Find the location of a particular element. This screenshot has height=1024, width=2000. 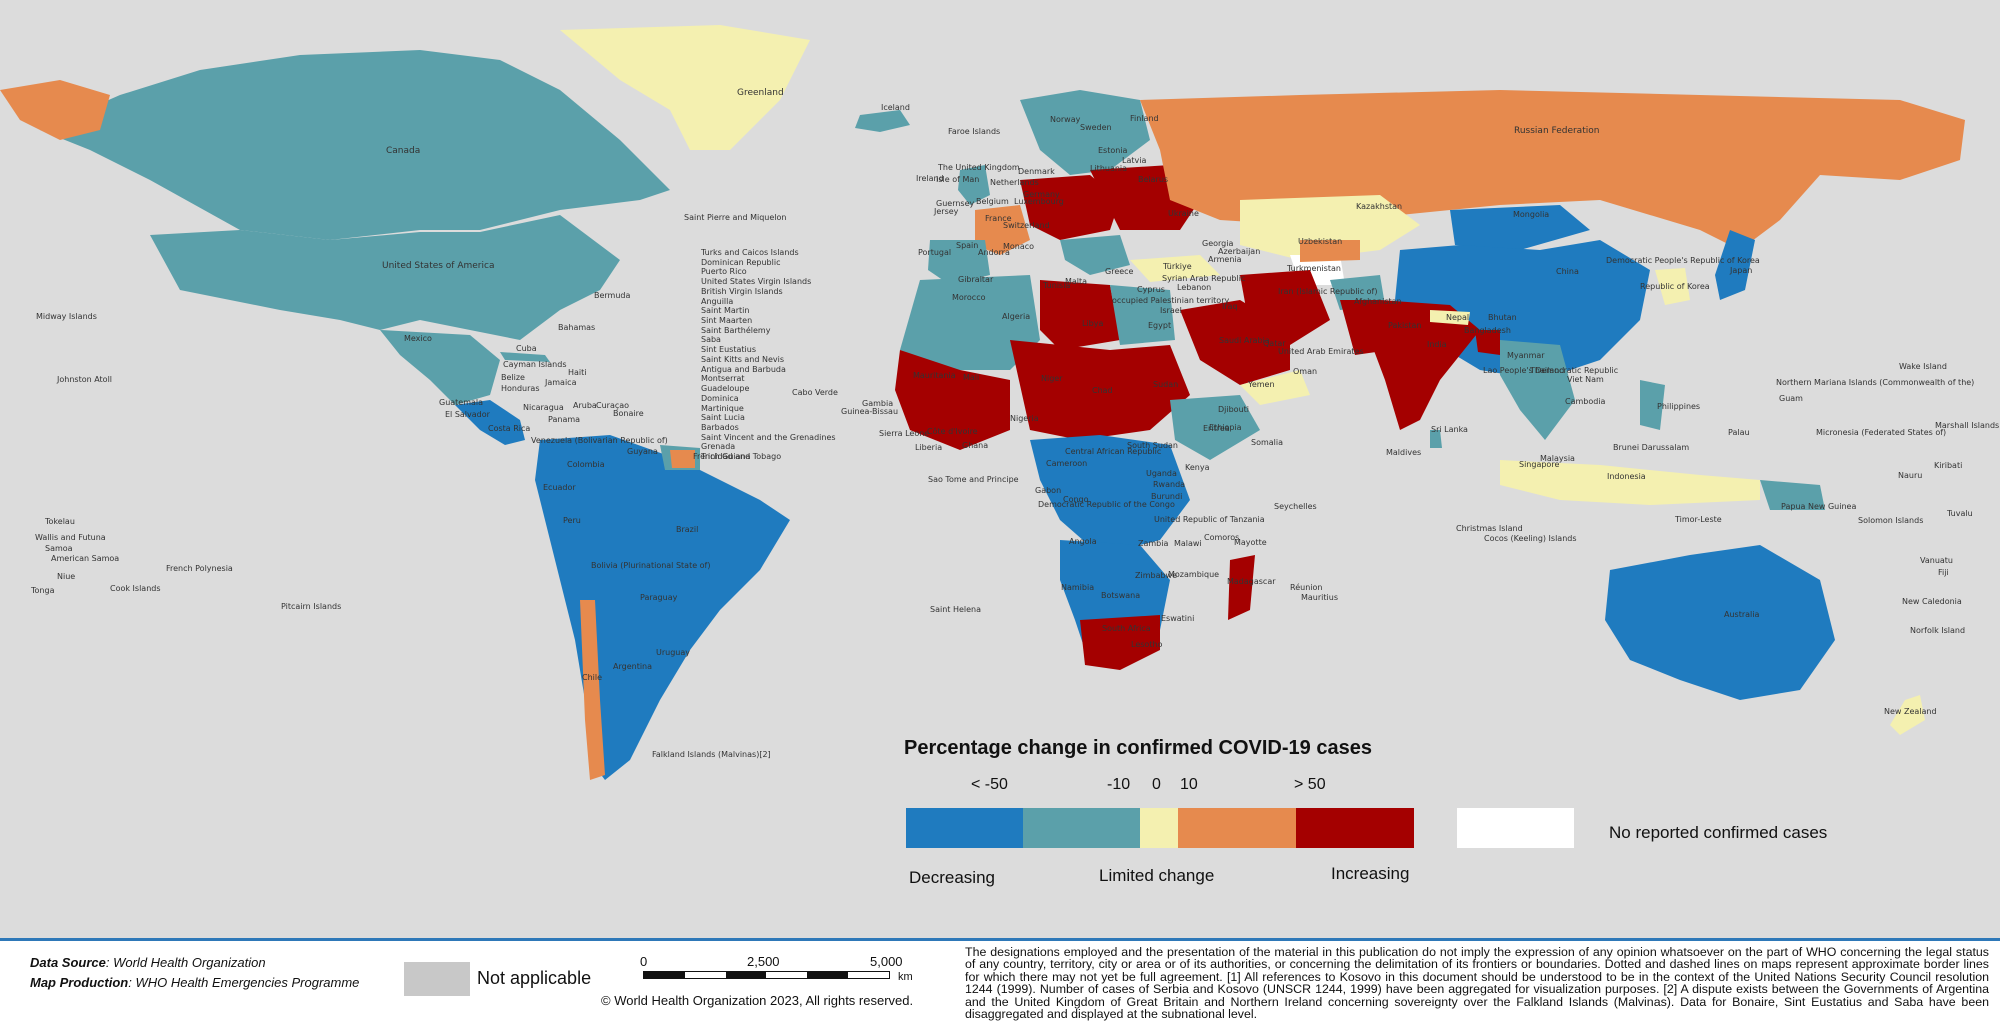

label-uruguay: Uruguay is located at coordinates (673, 652).